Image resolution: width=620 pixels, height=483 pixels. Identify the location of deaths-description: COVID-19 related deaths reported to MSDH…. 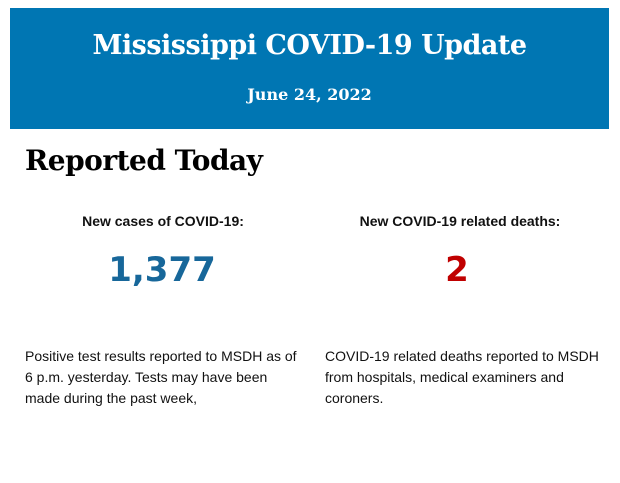
(462, 377).